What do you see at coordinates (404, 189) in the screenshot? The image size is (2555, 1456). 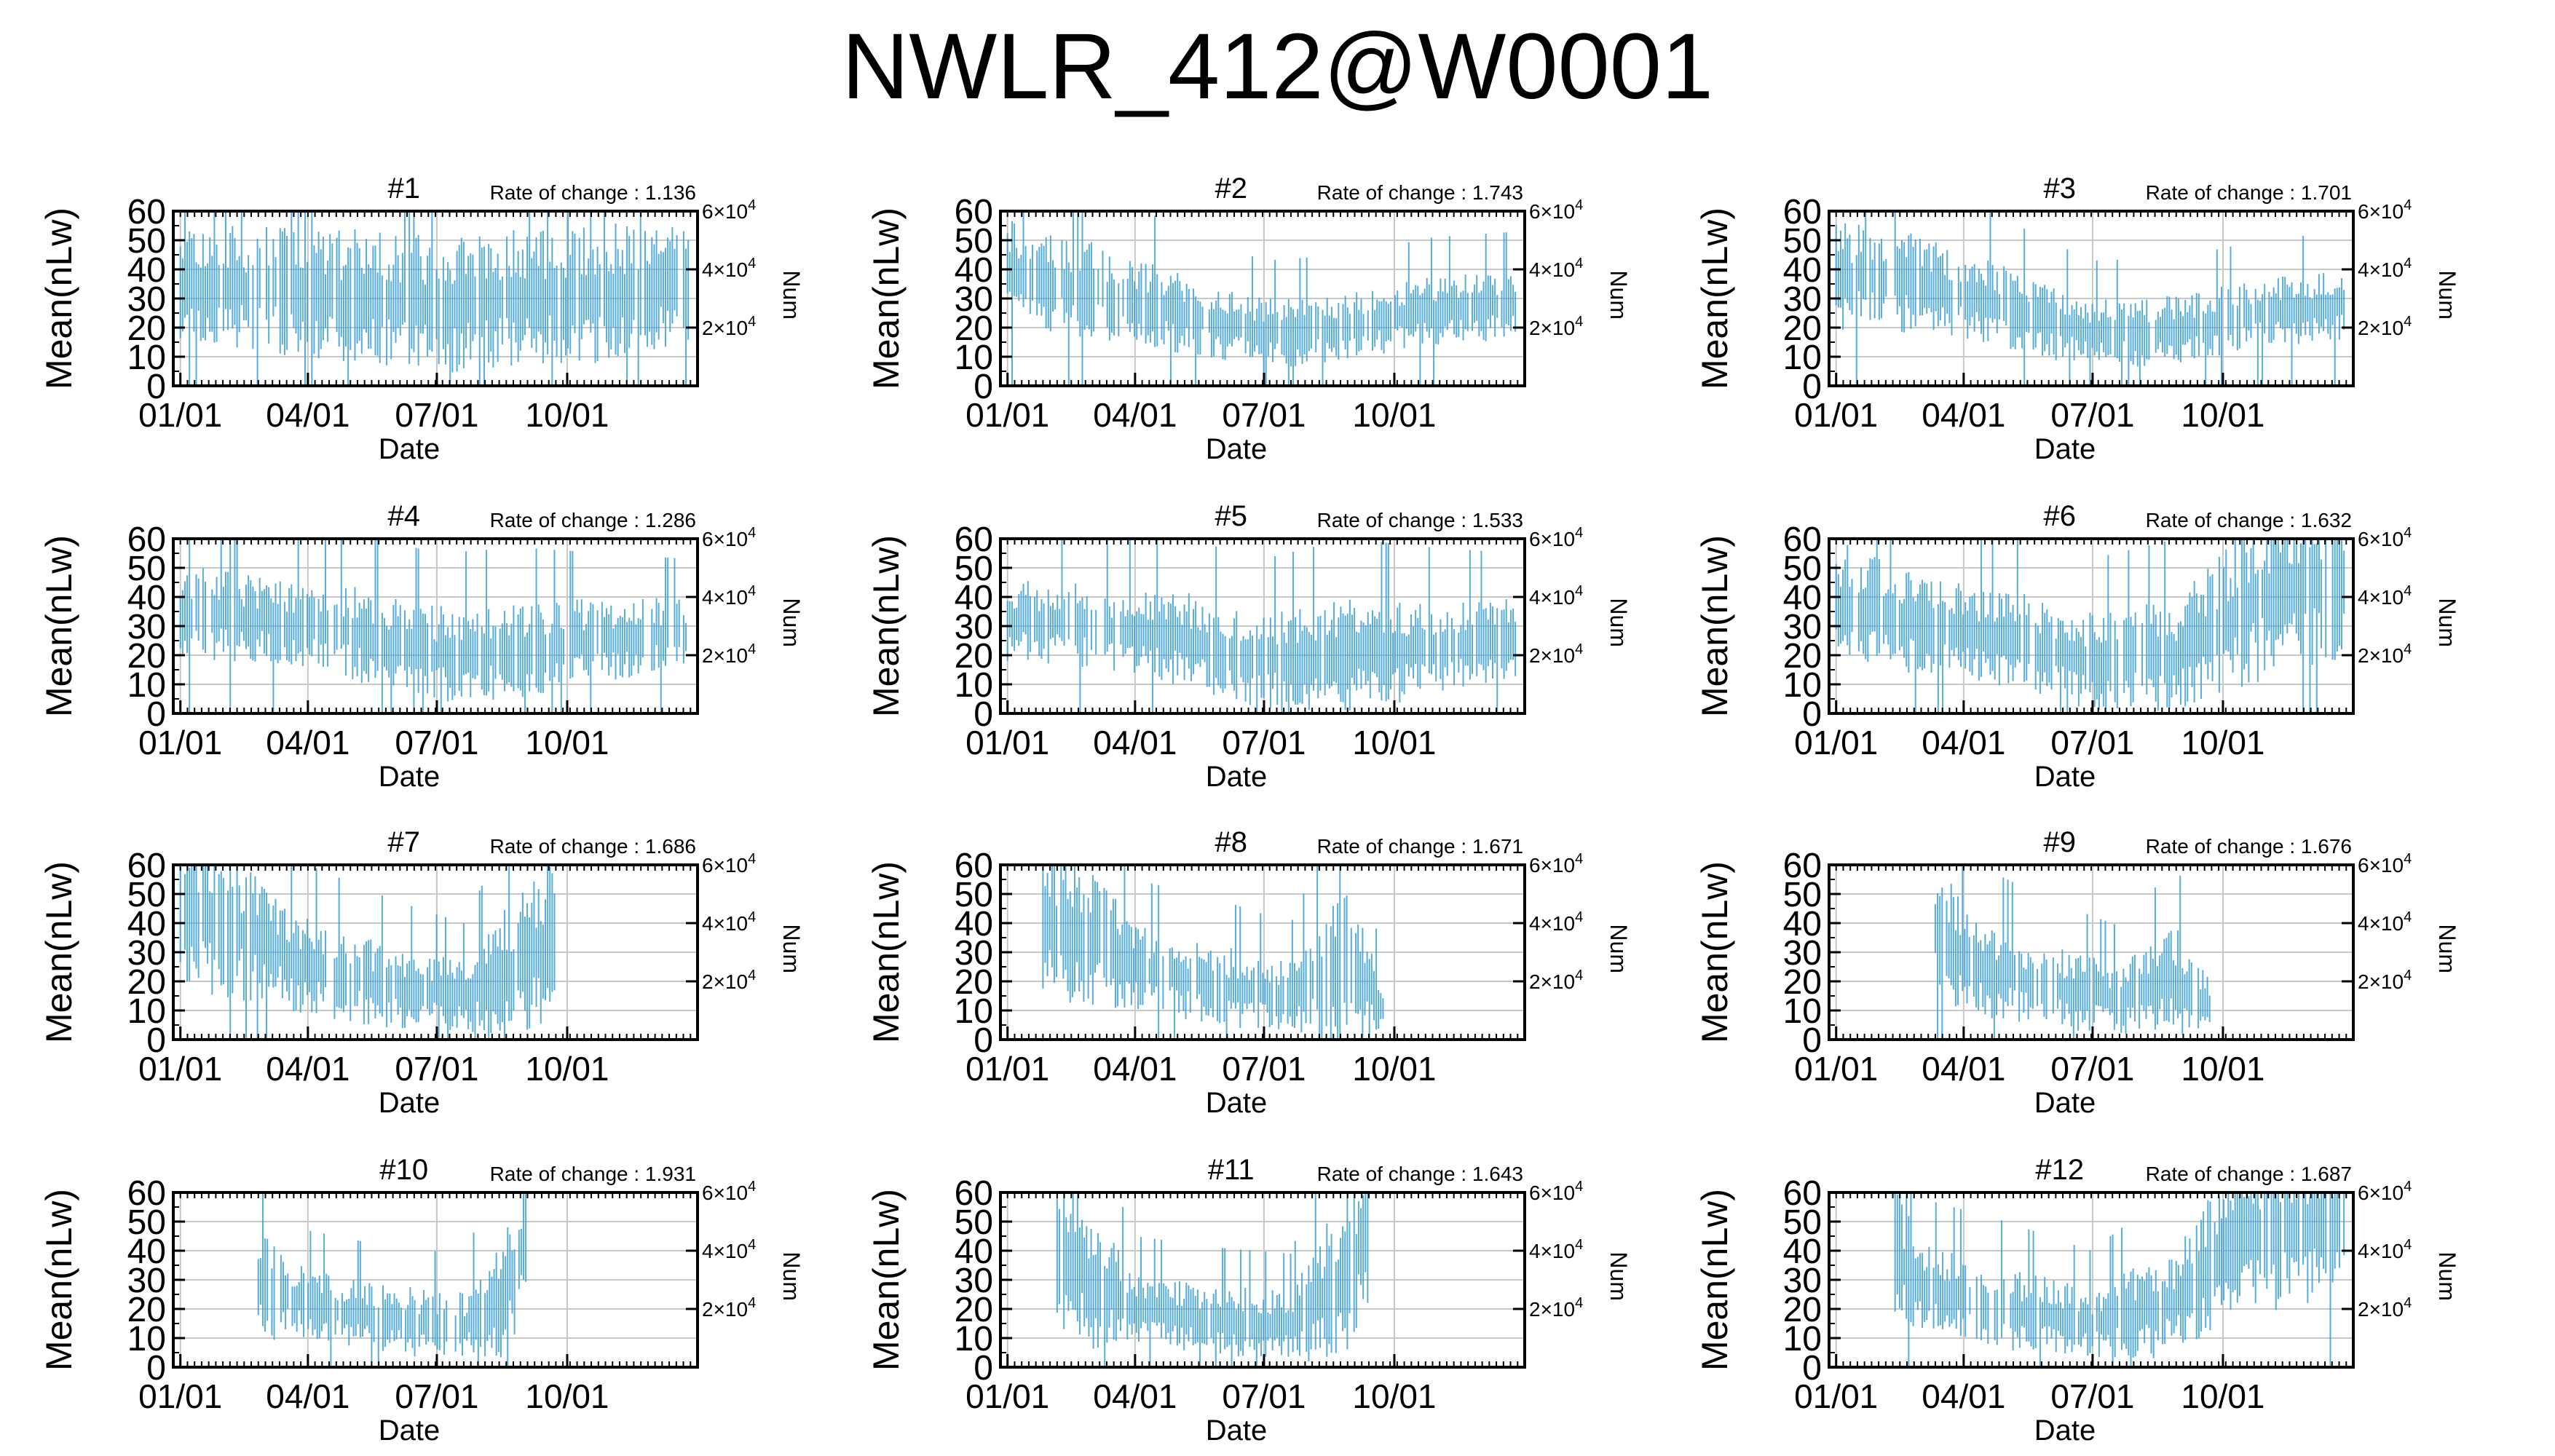 I see `panel-title: #1` at bounding box center [404, 189].